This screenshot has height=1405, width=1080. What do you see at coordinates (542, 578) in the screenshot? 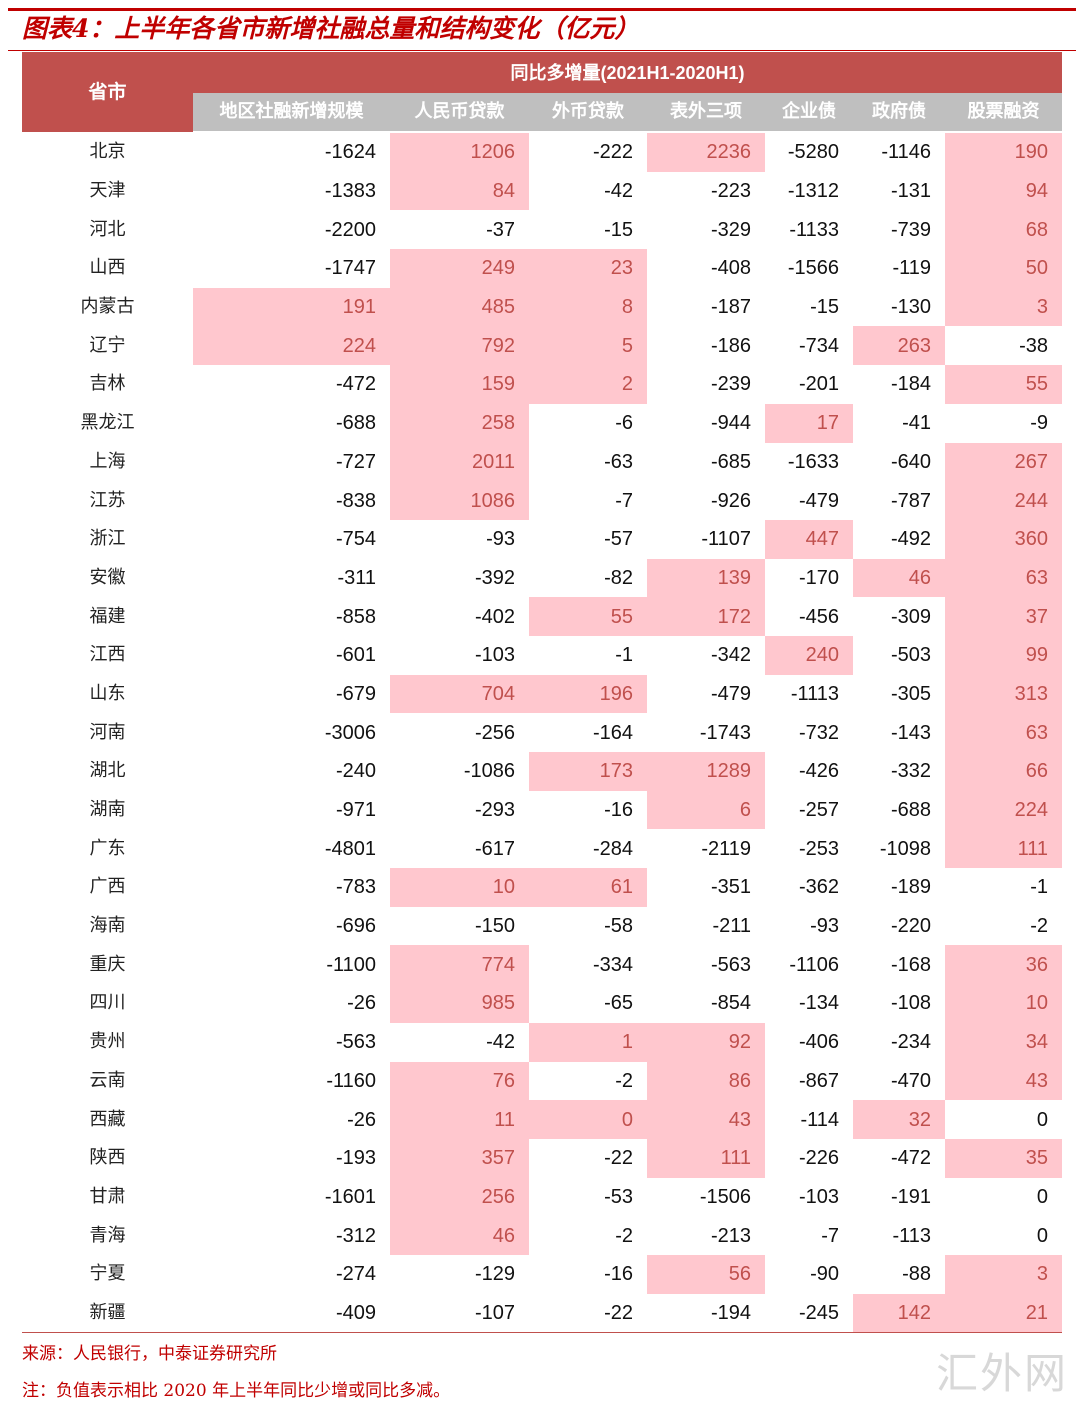
I see `table-row: 安徽 -311 -392 -82 139 -170 46 63` at bounding box center [542, 578].